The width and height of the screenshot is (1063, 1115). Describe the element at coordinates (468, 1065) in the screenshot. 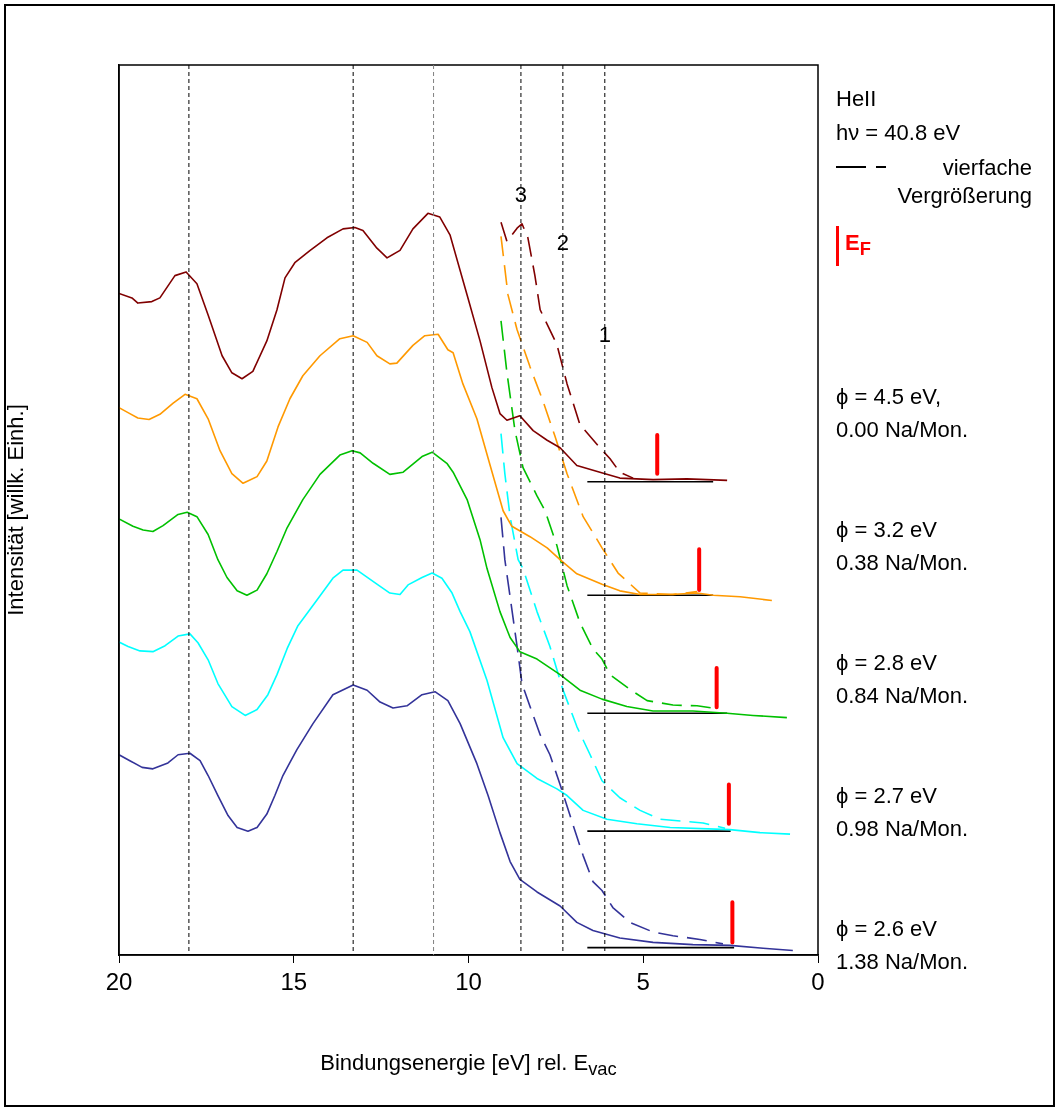

I see `x-axis-title: Bindungsenergie [eV] rel. E$_{vac}$` at that location.